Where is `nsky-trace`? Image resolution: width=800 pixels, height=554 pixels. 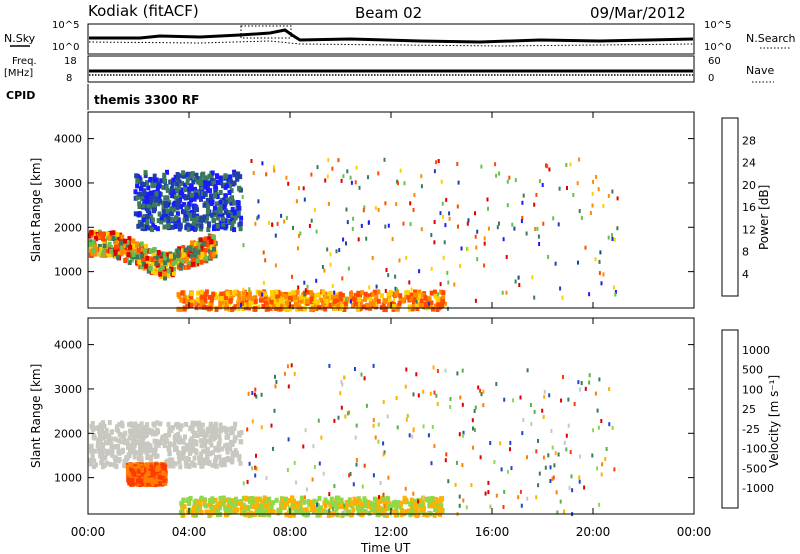 nsky-trace is located at coordinates (391, 36).